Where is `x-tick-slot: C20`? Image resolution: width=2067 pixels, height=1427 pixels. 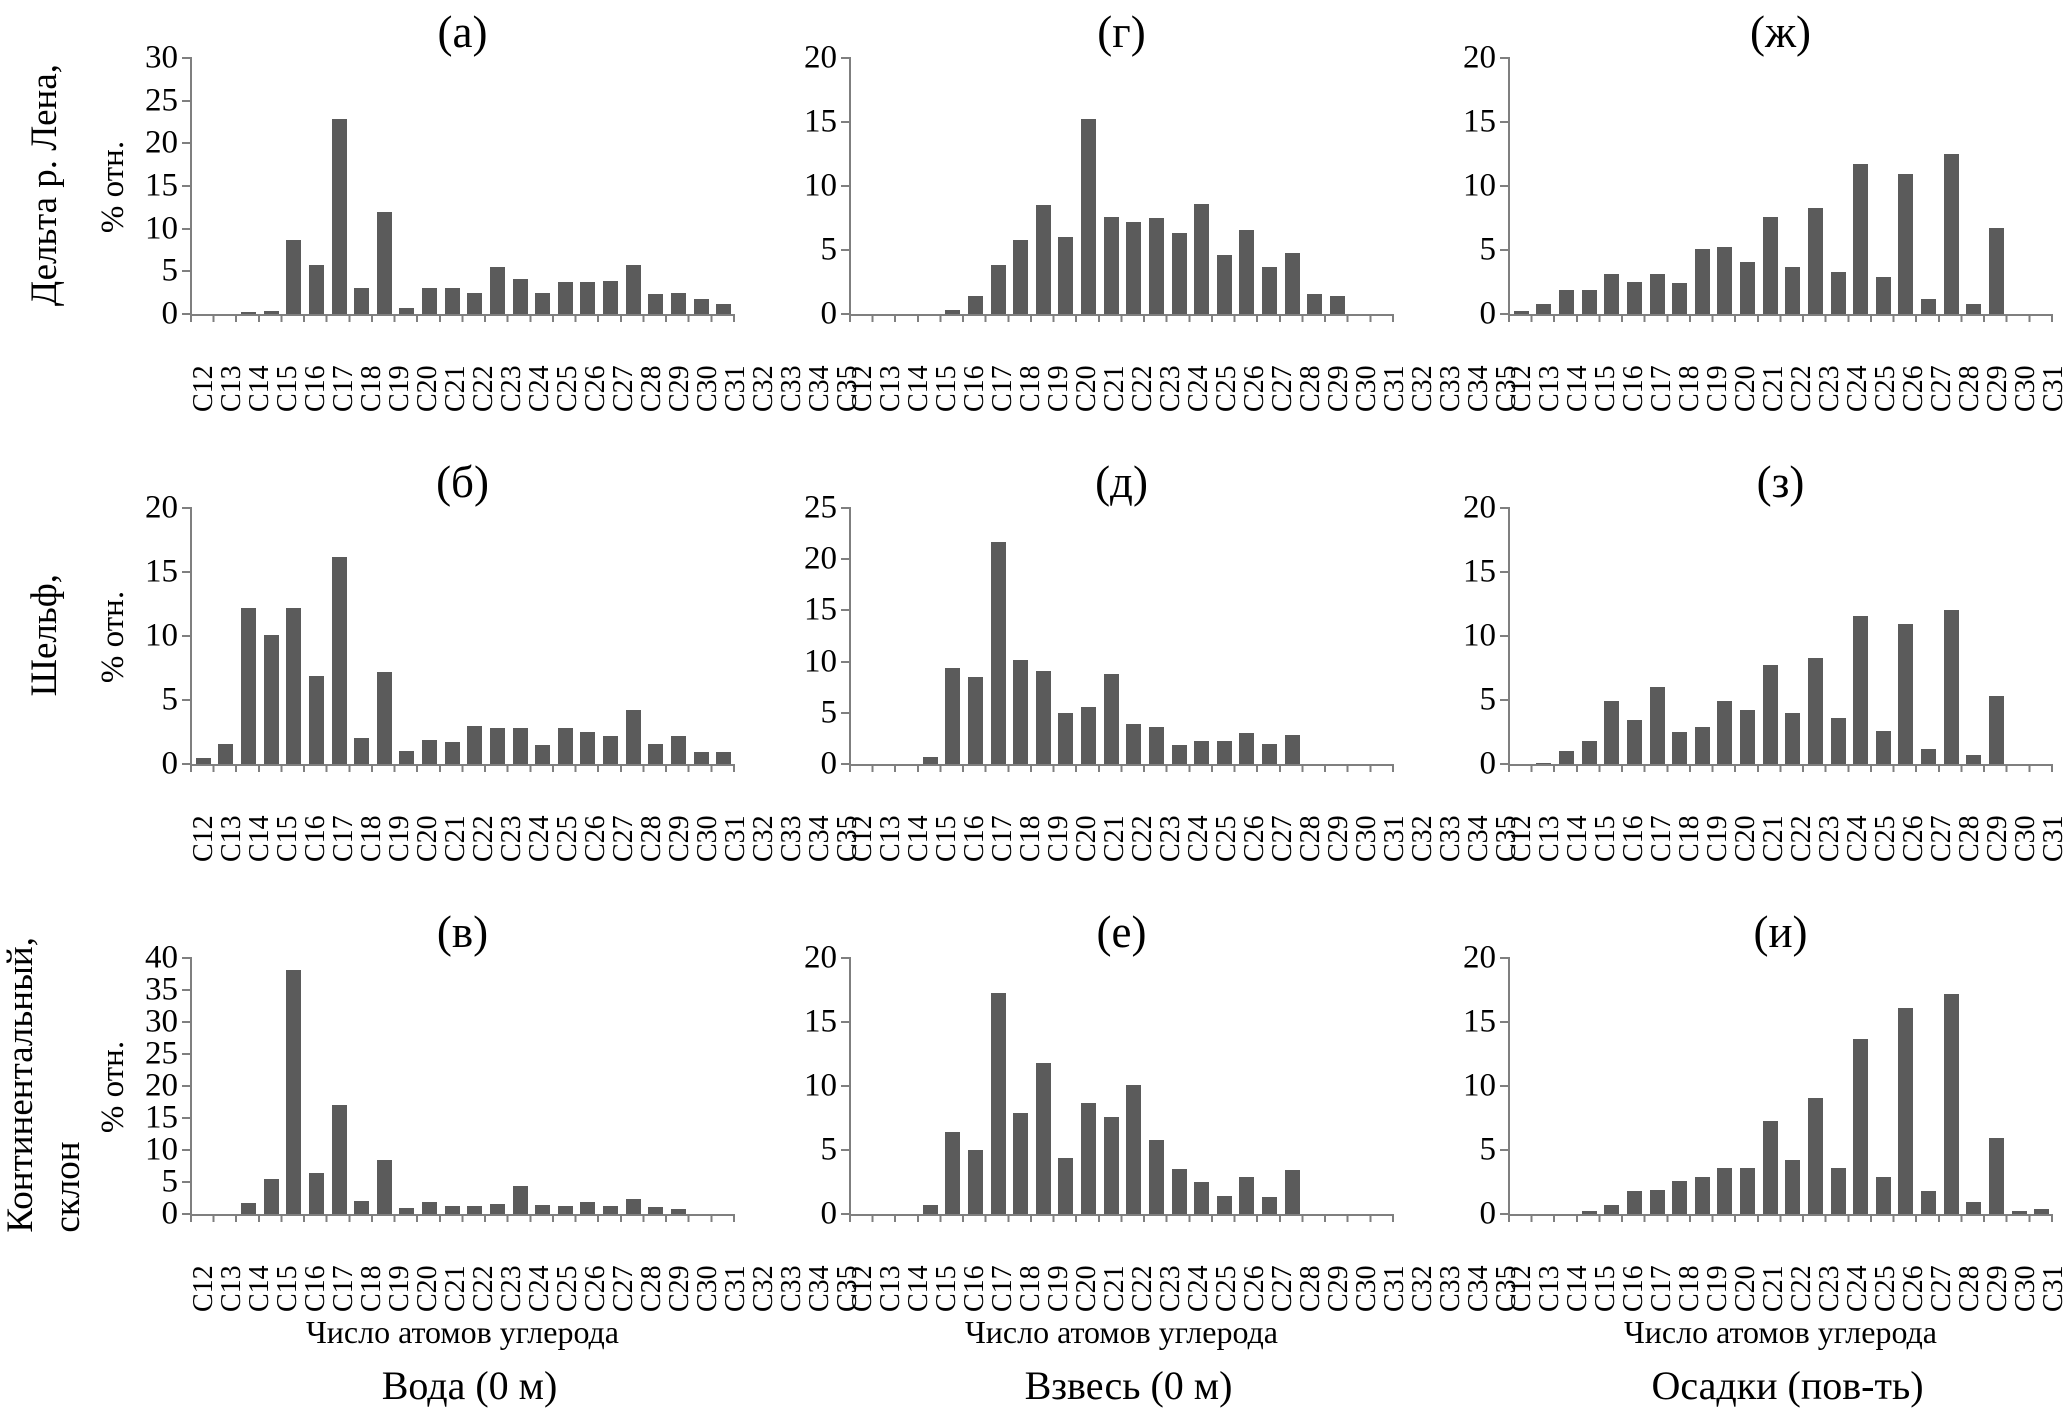
x-tick-slot: C20 is located at coordinates (427, 1270).